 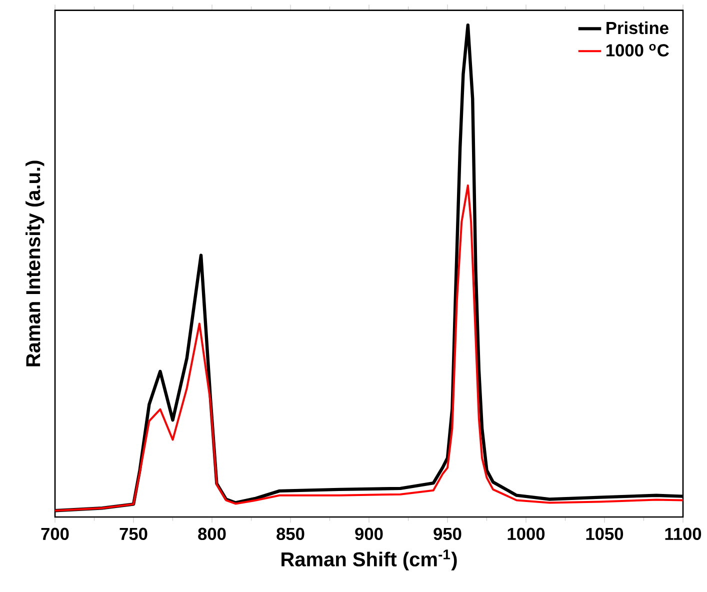 I want to click on legend-label: Pristine, so click(x=637, y=27).